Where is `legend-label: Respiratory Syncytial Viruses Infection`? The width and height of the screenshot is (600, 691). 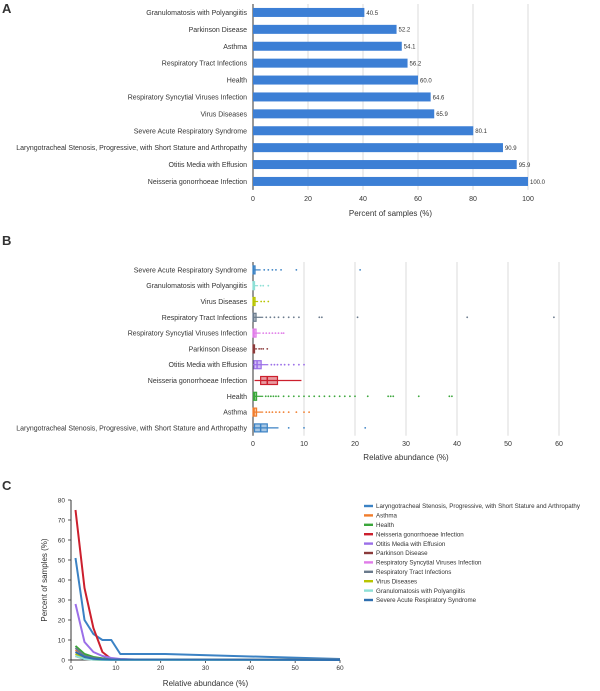
legend-label: Respiratory Syncytial Viruses Infection is located at coordinates (429, 563).